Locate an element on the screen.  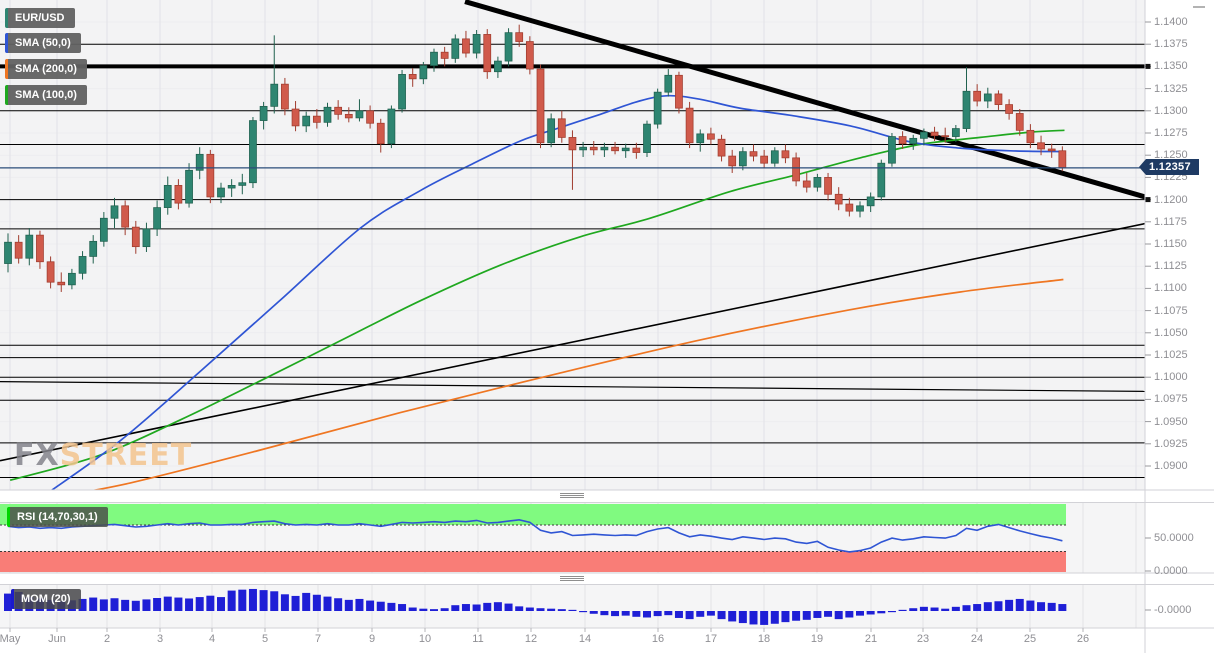
trendline is located at coordinates (573, 387).